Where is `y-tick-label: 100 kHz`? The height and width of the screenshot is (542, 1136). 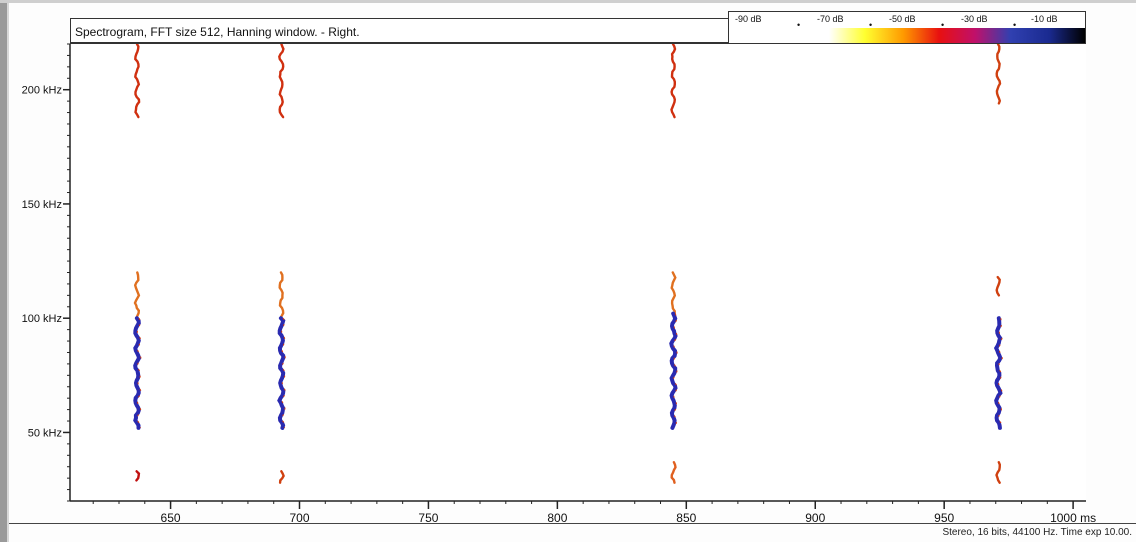
y-tick-label: 100 kHz is located at coordinates (42, 319).